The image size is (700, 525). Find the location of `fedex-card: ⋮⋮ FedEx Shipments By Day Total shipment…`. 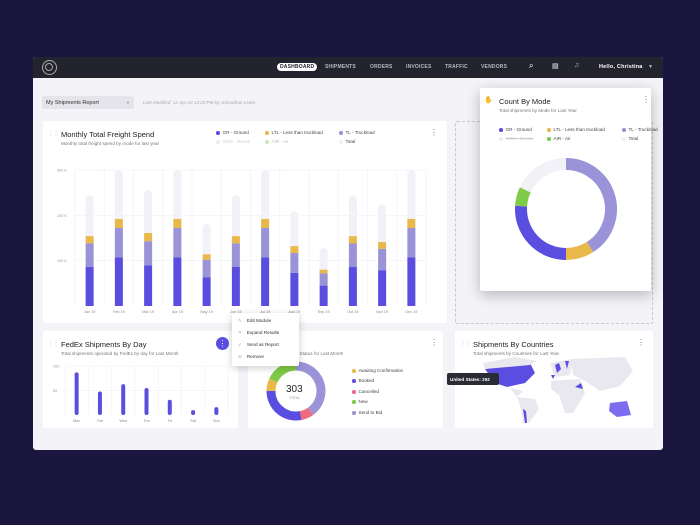

fedex-card: ⋮⋮ FedEx Shipments By Day Total shipment… is located at coordinates (140, 379).